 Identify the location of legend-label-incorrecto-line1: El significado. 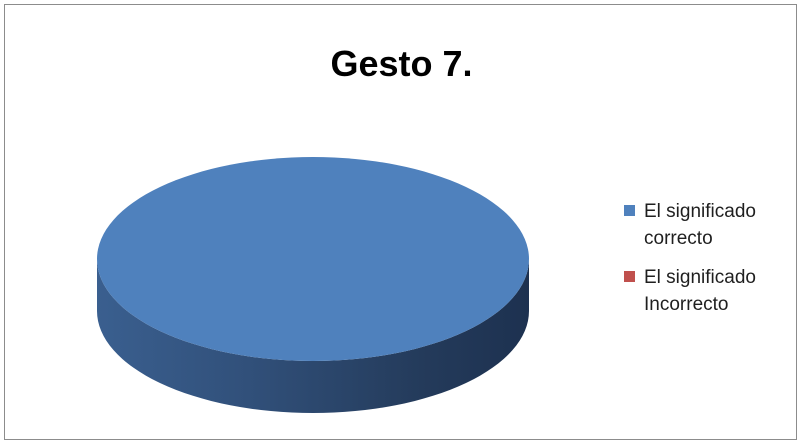
(700, 277).